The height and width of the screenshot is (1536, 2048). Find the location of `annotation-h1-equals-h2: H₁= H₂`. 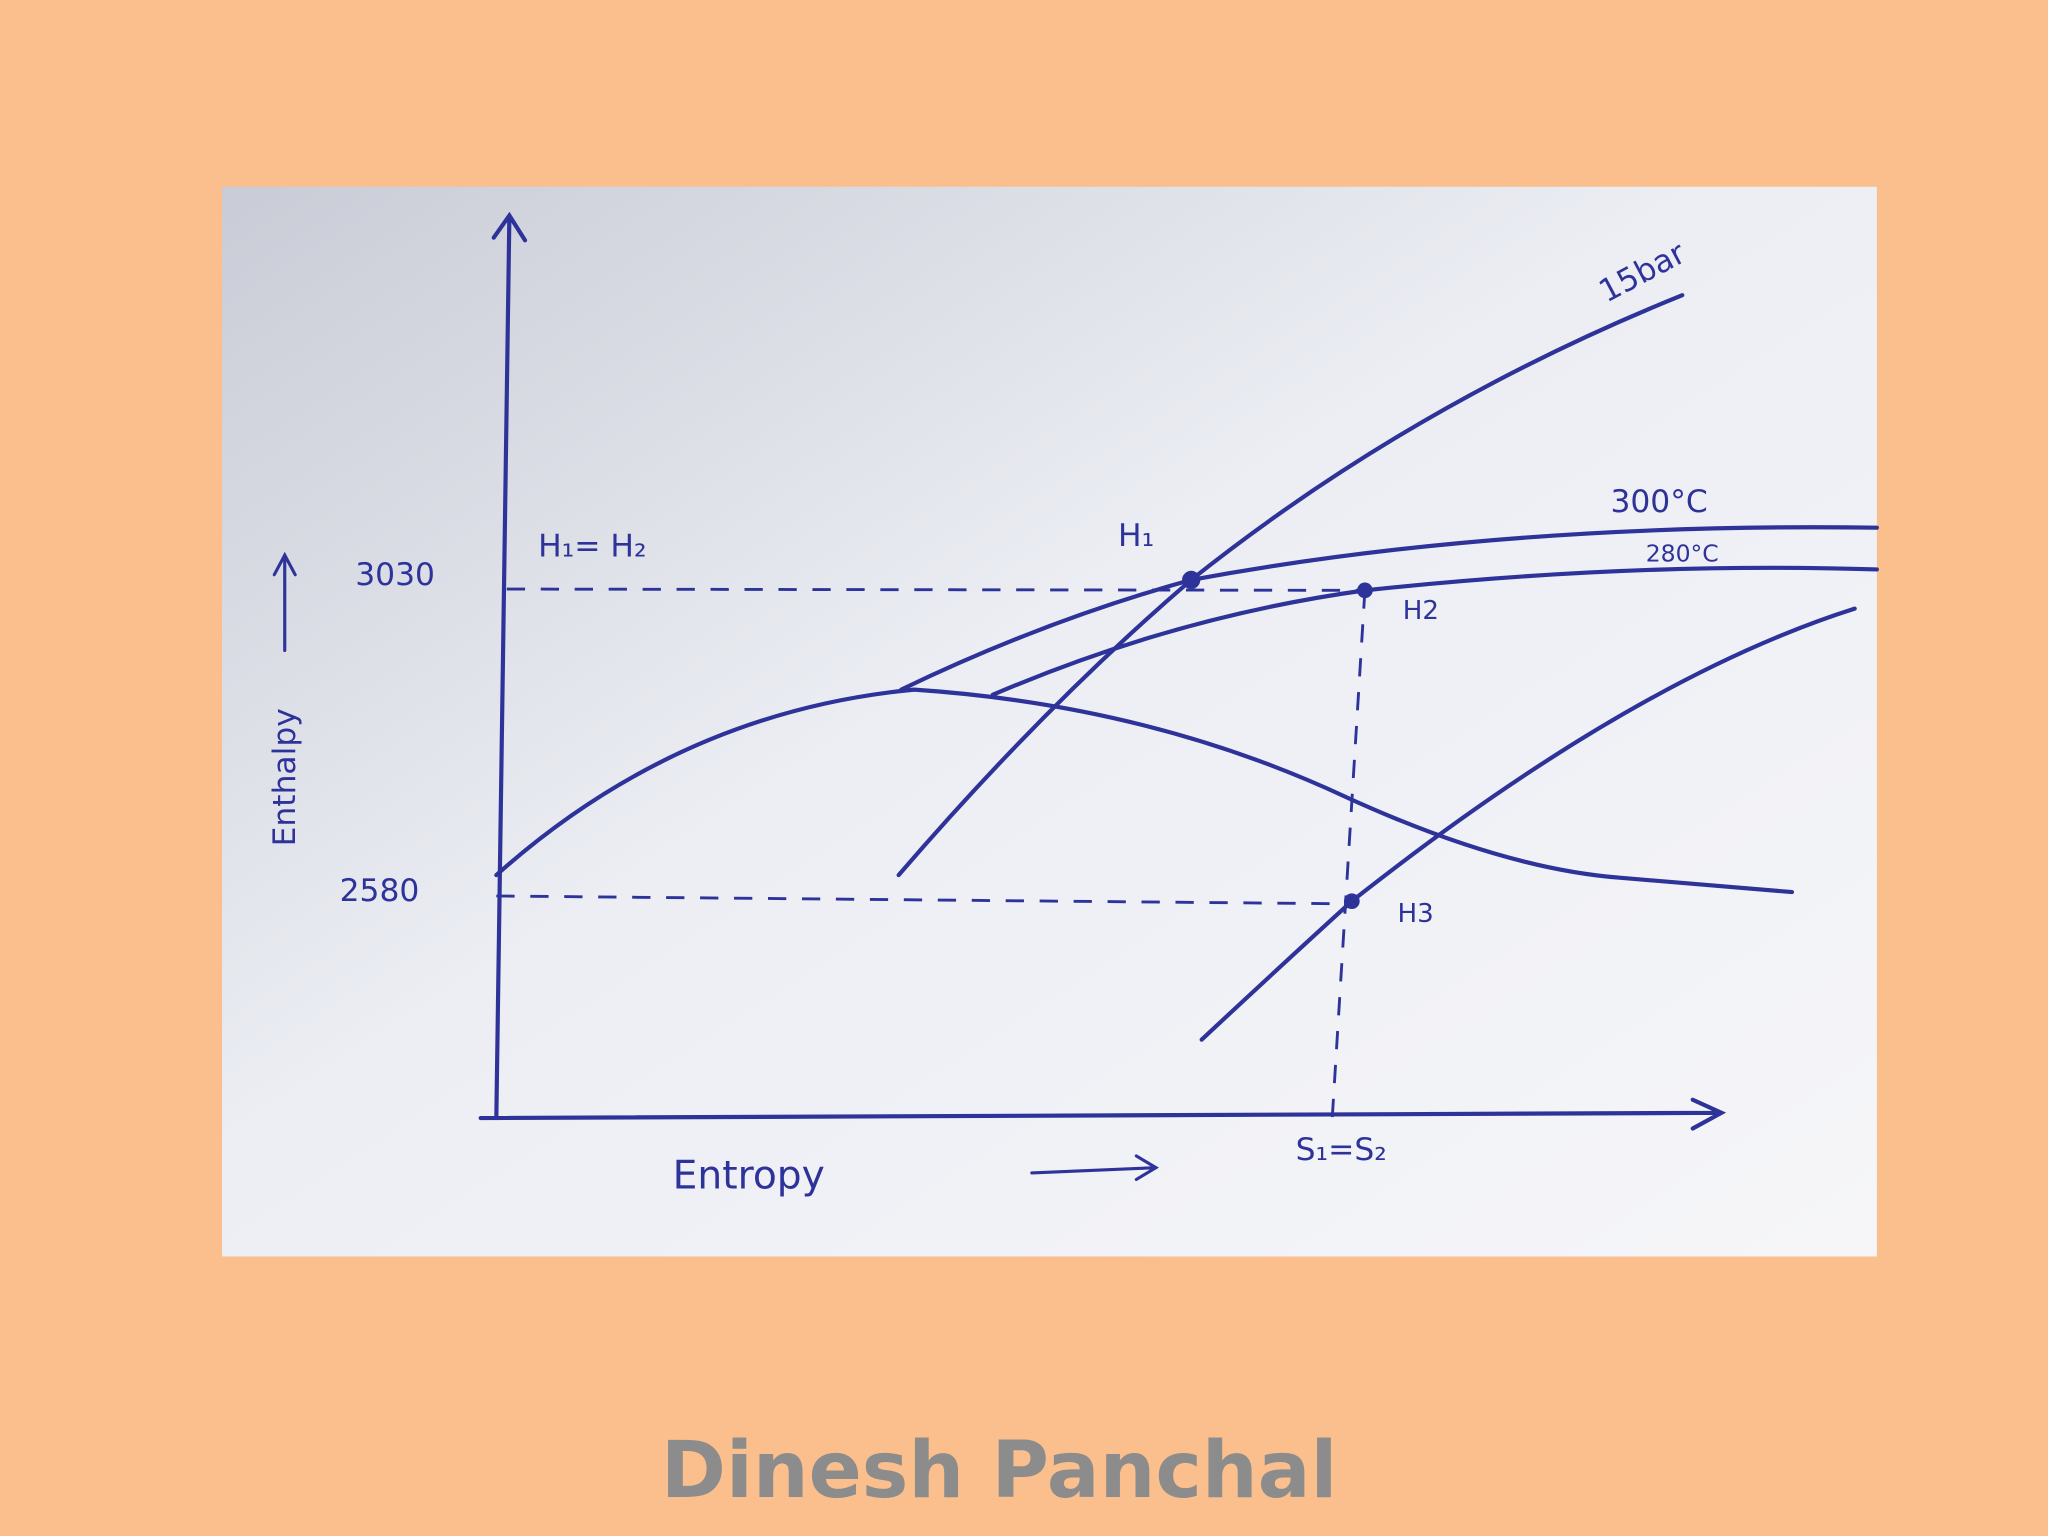

annotation-h1-equals-h2: H₁= H₂ is located at coordinates (592, 546).